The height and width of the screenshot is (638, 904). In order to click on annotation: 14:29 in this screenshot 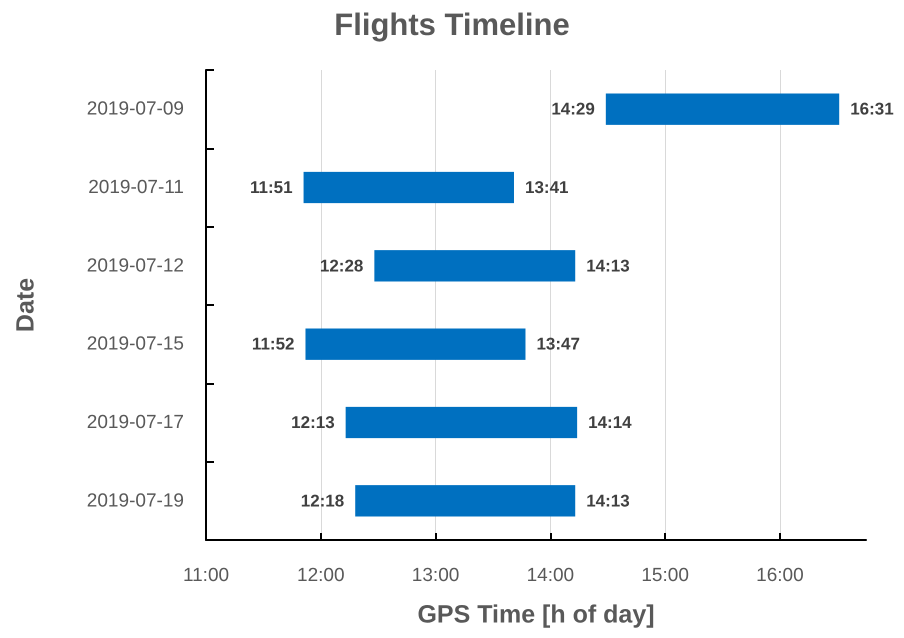, I will do `click(573, 109)`.